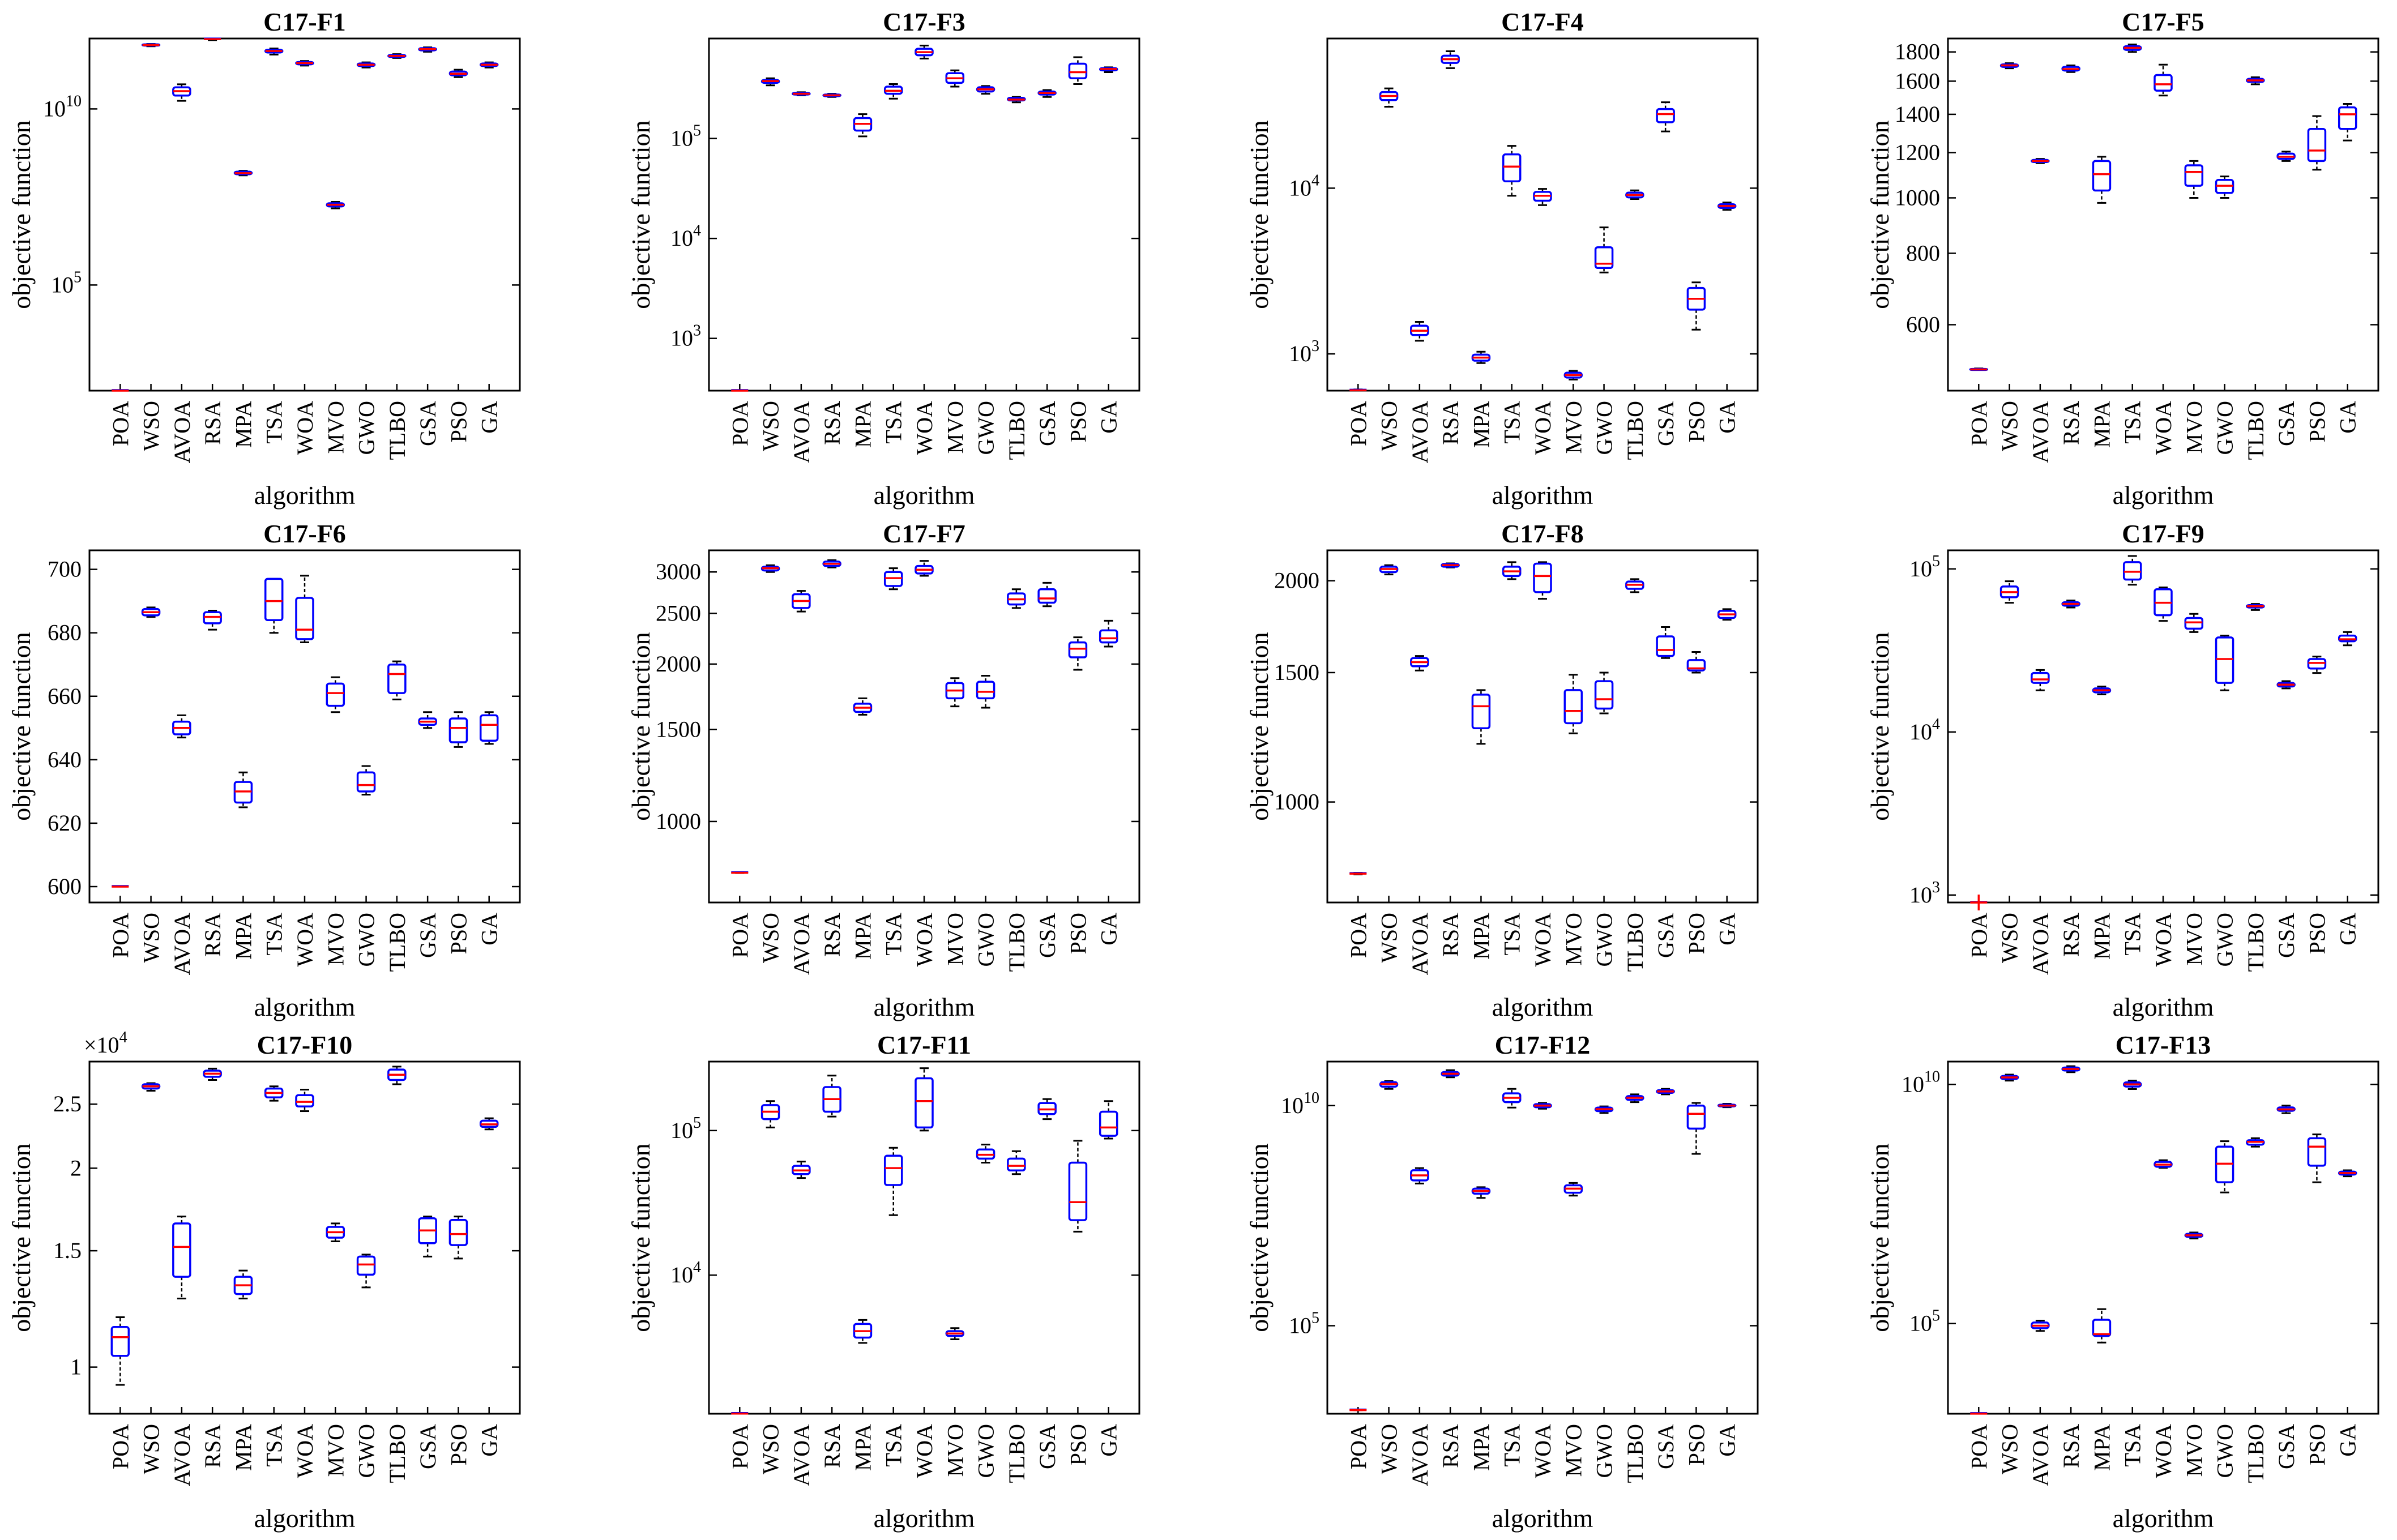  What do you see at coordinates (305, 1044) in the screenshot?
I see `chart-title: C17-F10` at bounding box center [305, 1044].